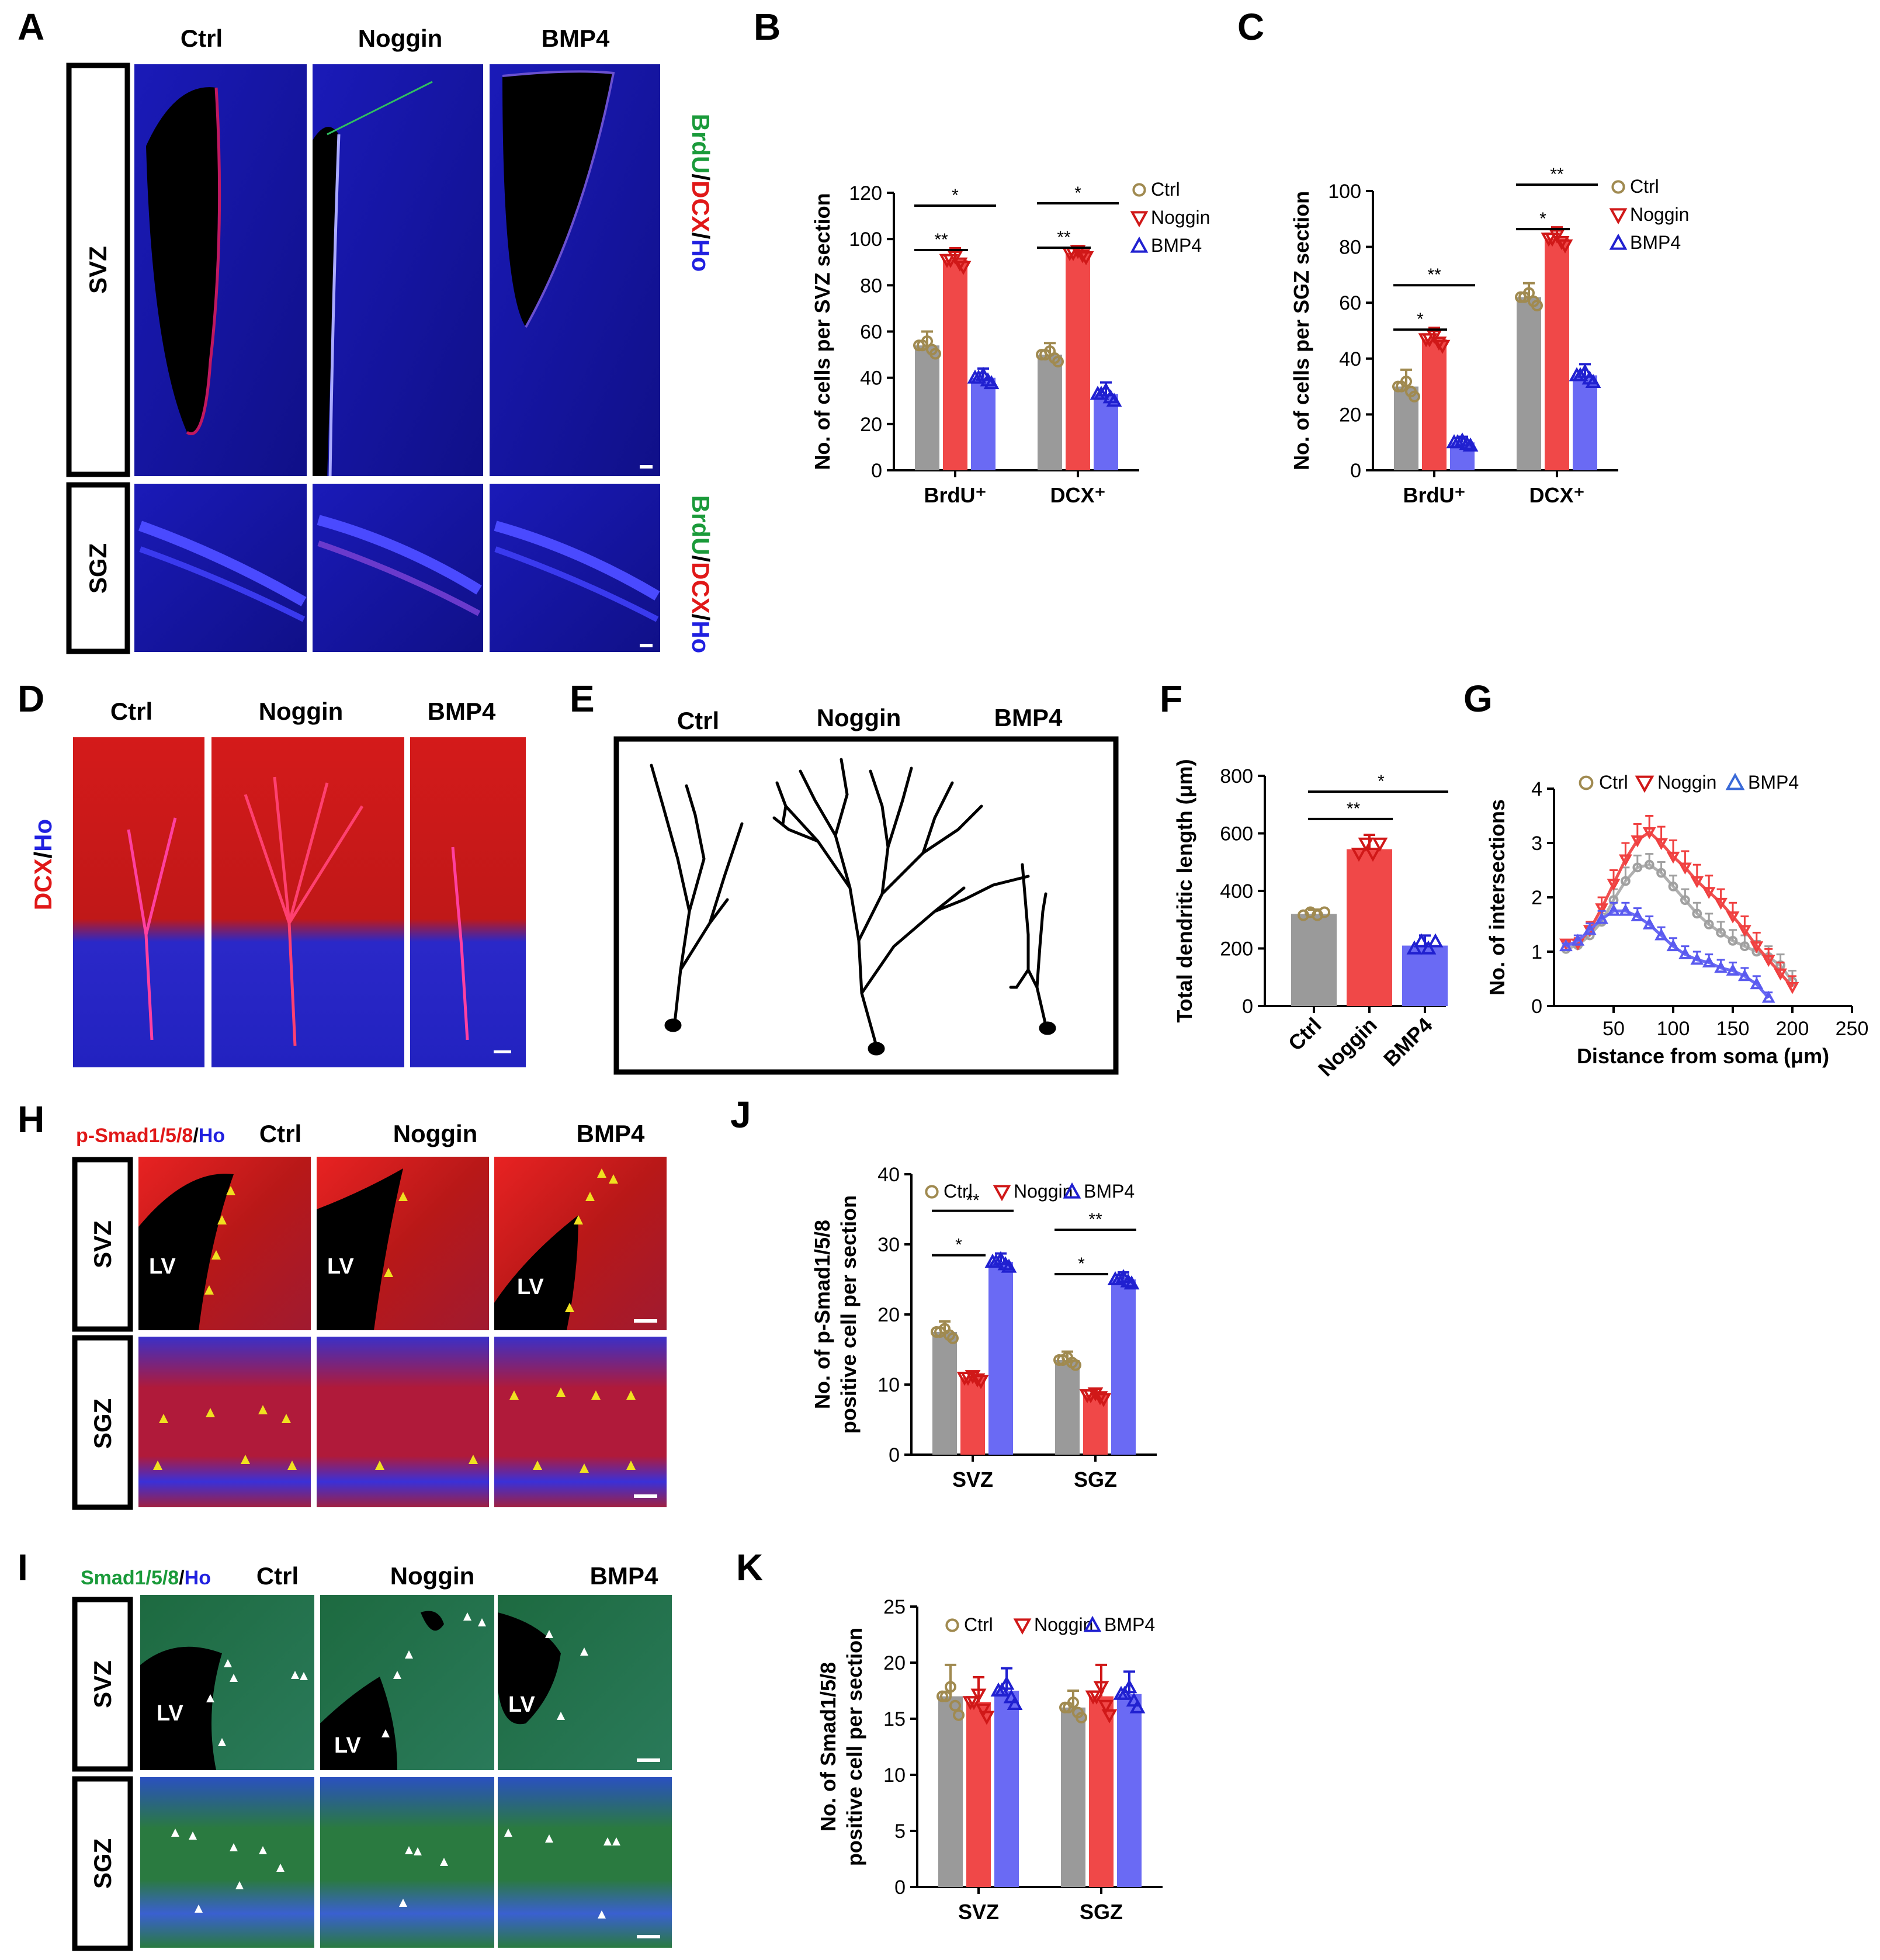  I want to click on panel-E-header-noggin: Noggin, so click(859, 717).